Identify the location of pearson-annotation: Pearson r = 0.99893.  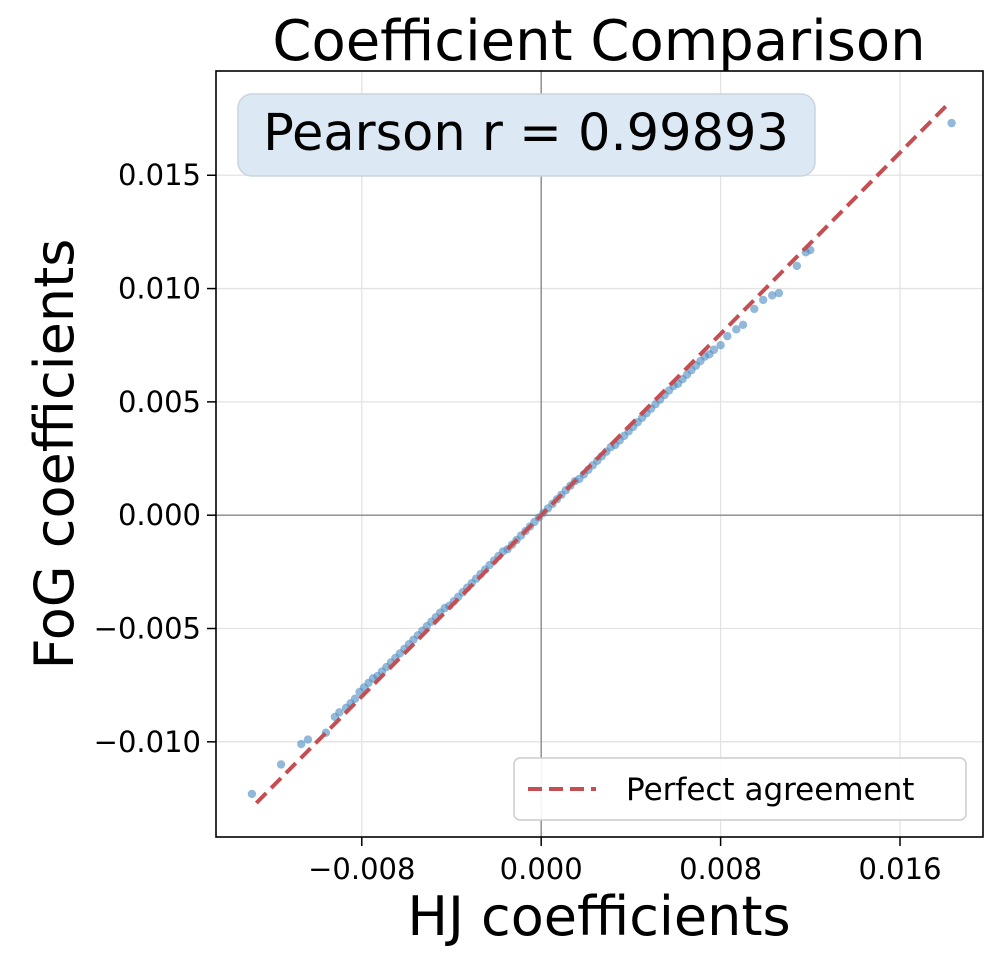
(526, 135).